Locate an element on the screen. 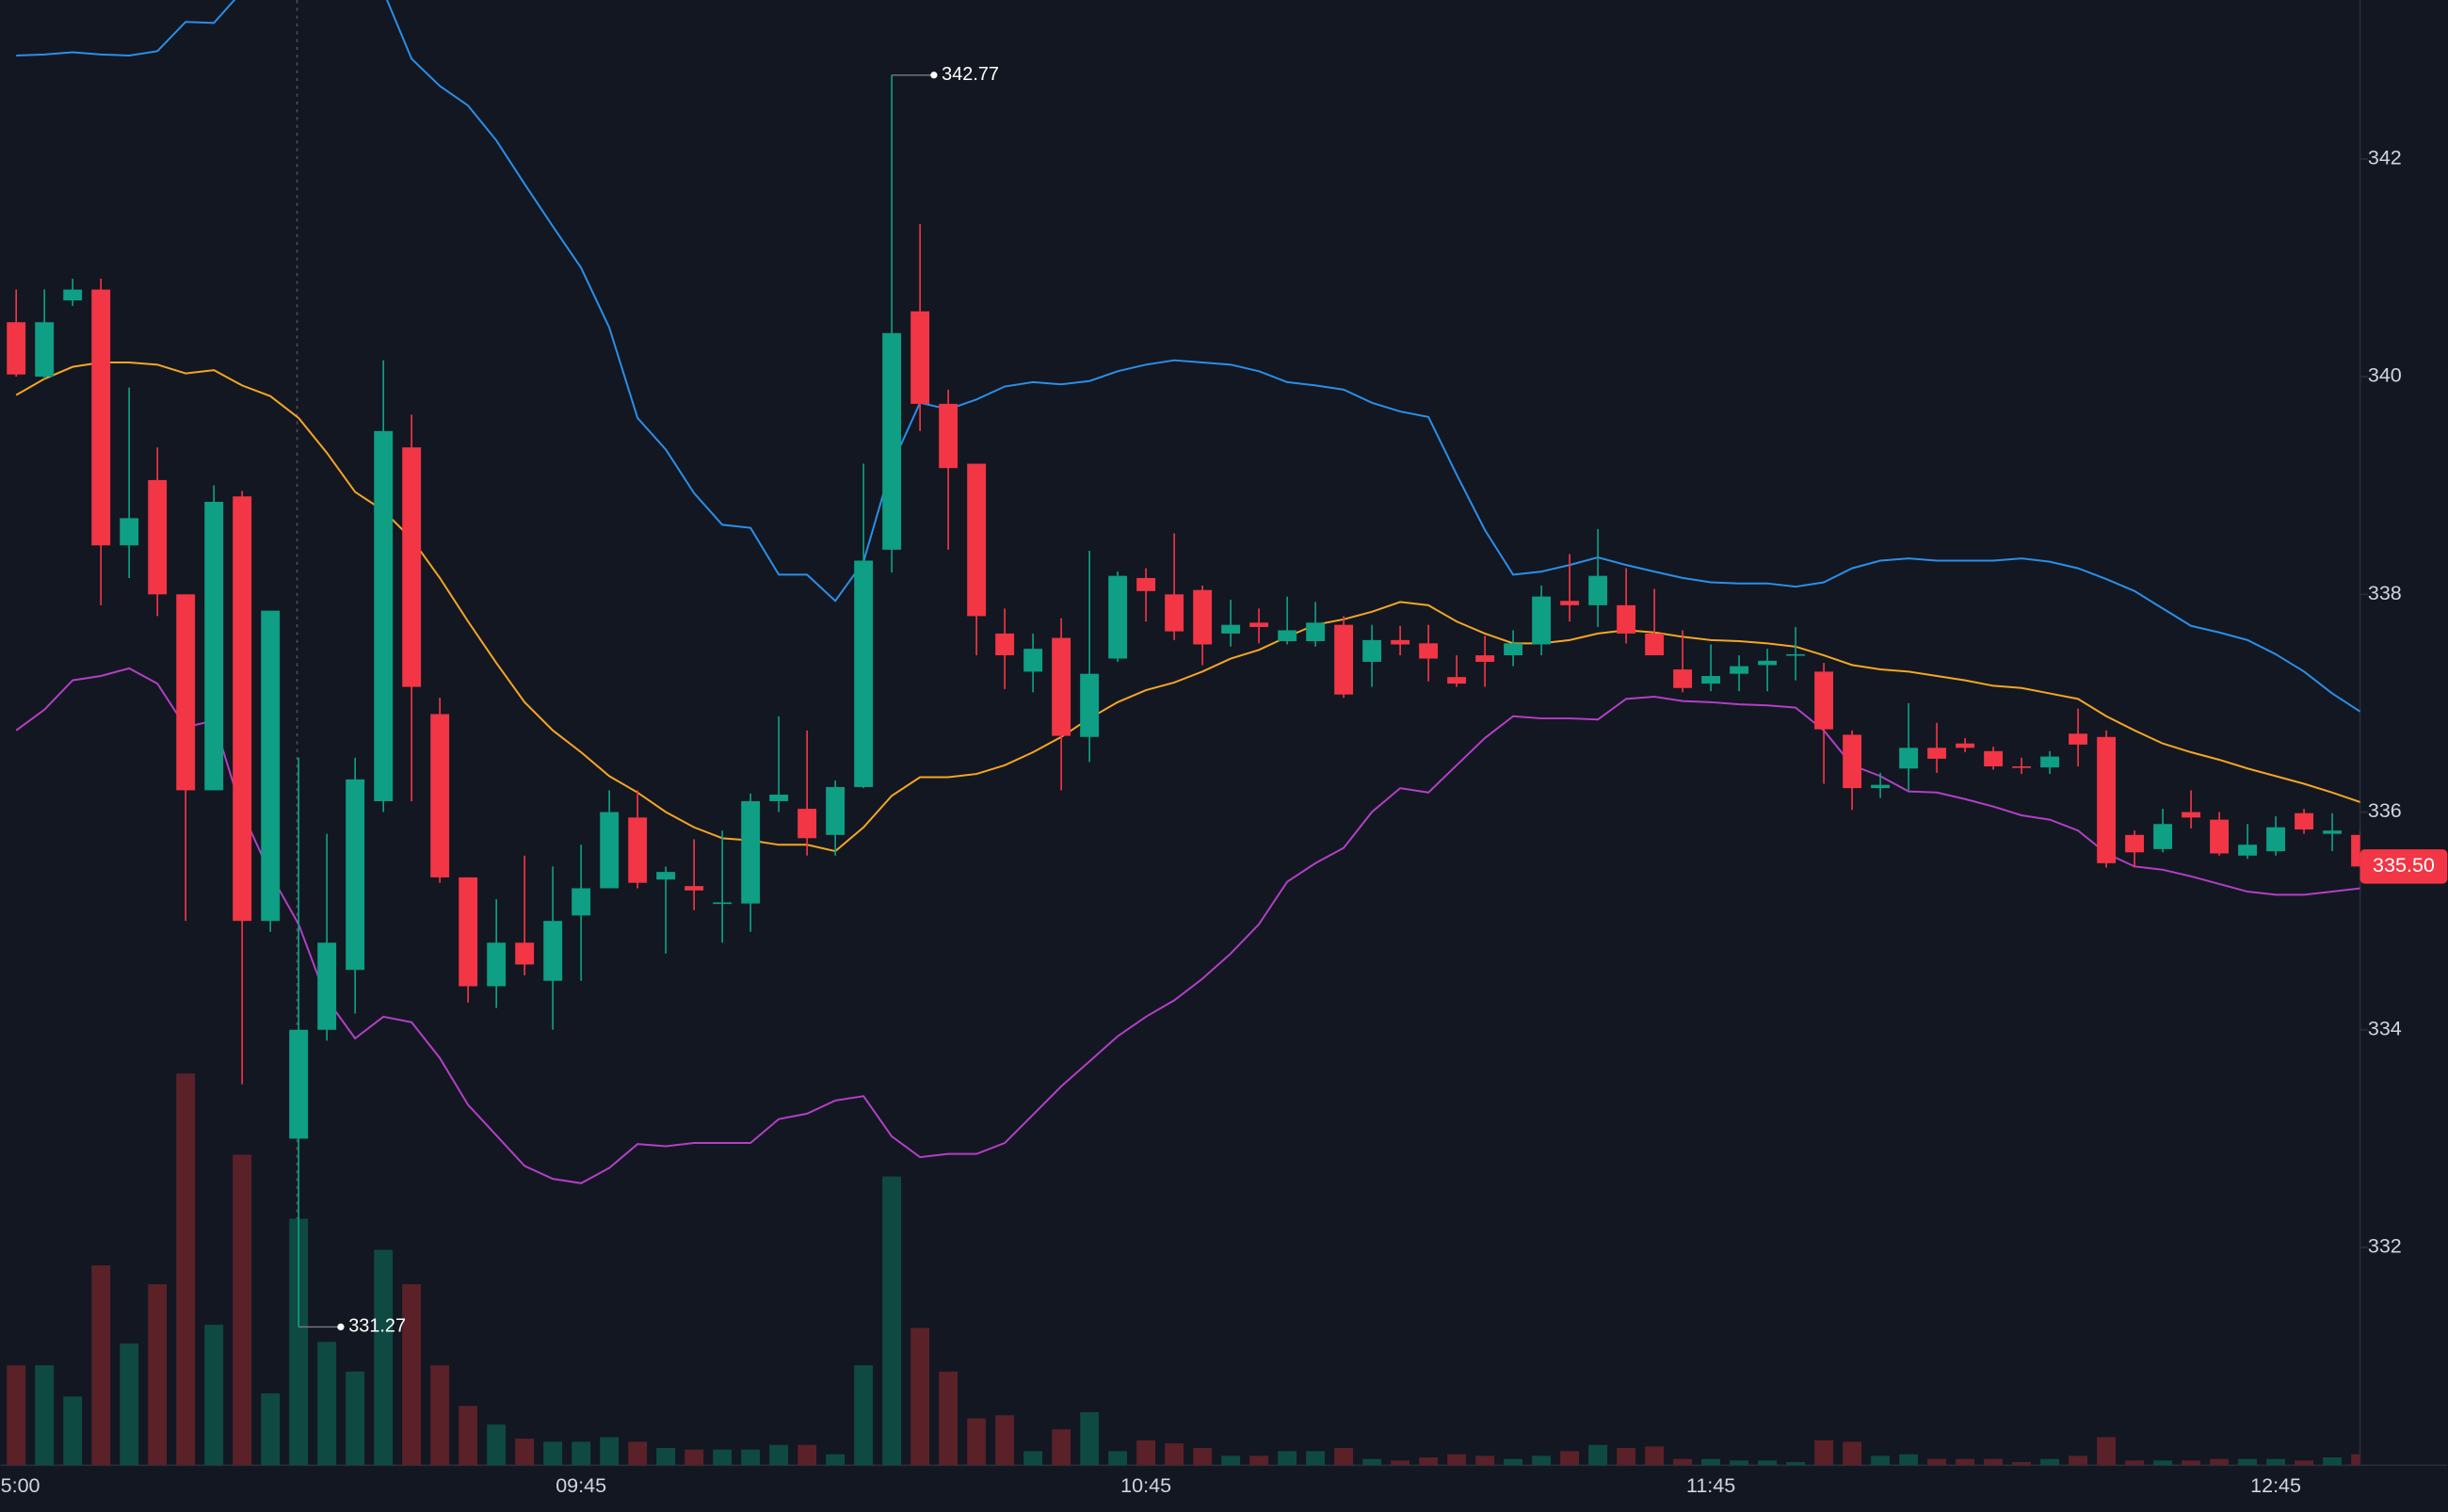 The height and width of the screenshot is (1512, 2448). last-price-label: 335.50 is located at coordinates (2404, 865).